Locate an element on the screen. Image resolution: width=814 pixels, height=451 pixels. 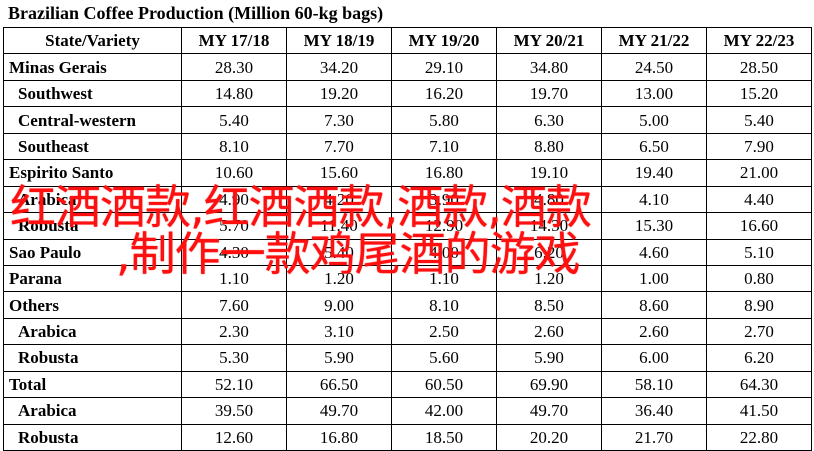
table-row: Arabica 39.50 49.70 42.00 49.70 36.40 41.50 is located at coordinates (407, 411).